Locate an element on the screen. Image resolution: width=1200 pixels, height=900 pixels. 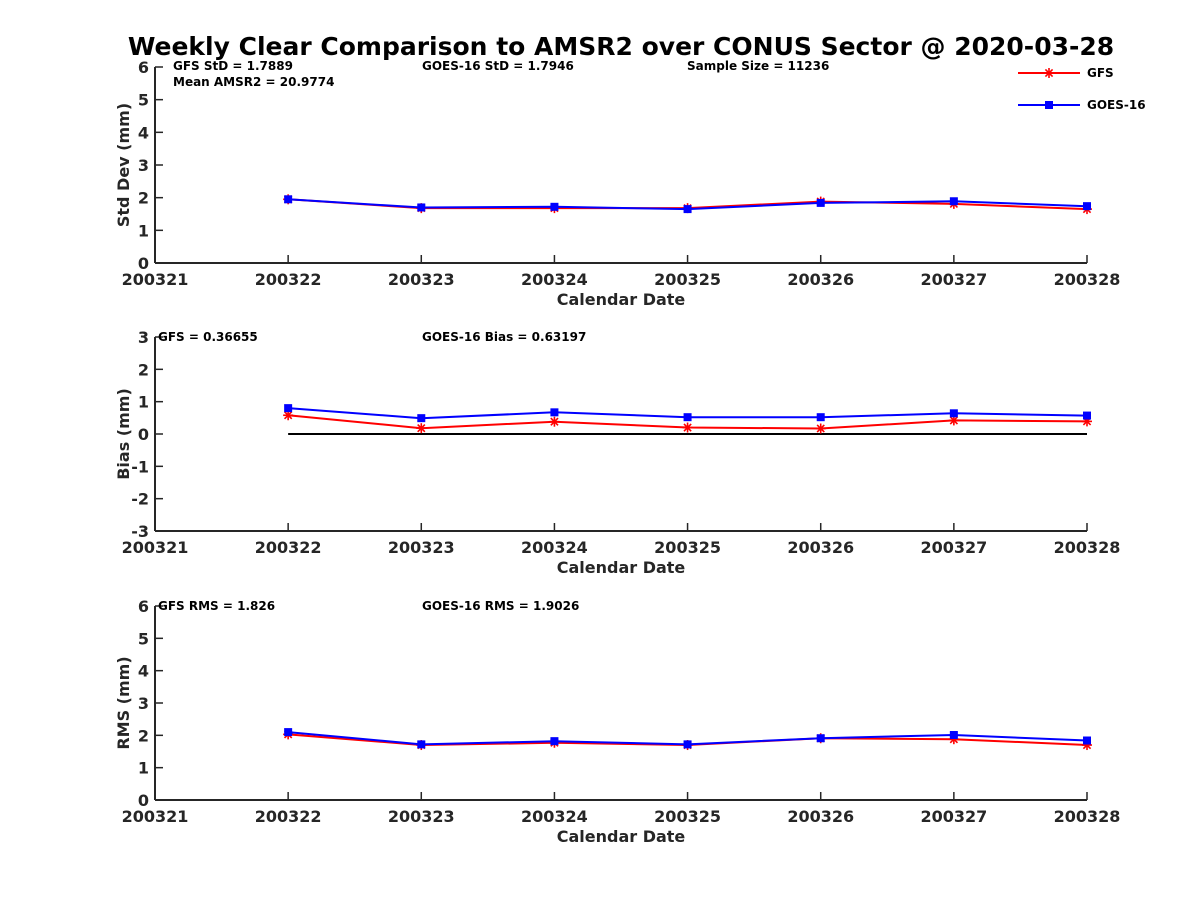
legend-label: GFS is located at coordinates (1100, 73).